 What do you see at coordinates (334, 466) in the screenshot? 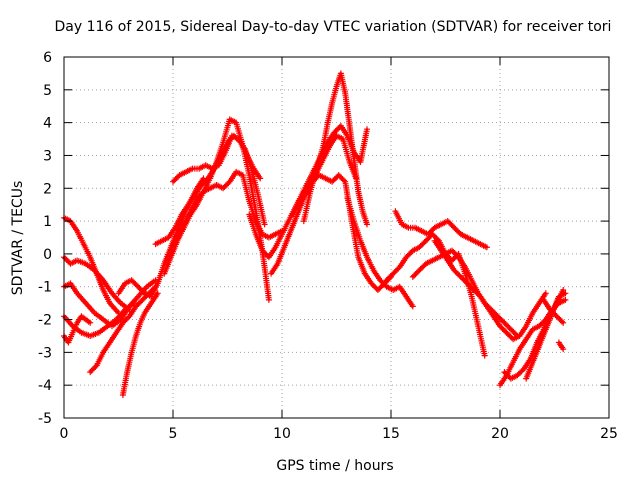
I see `x-axis-label: GPS time / hours` at bounding box center [334, 466].